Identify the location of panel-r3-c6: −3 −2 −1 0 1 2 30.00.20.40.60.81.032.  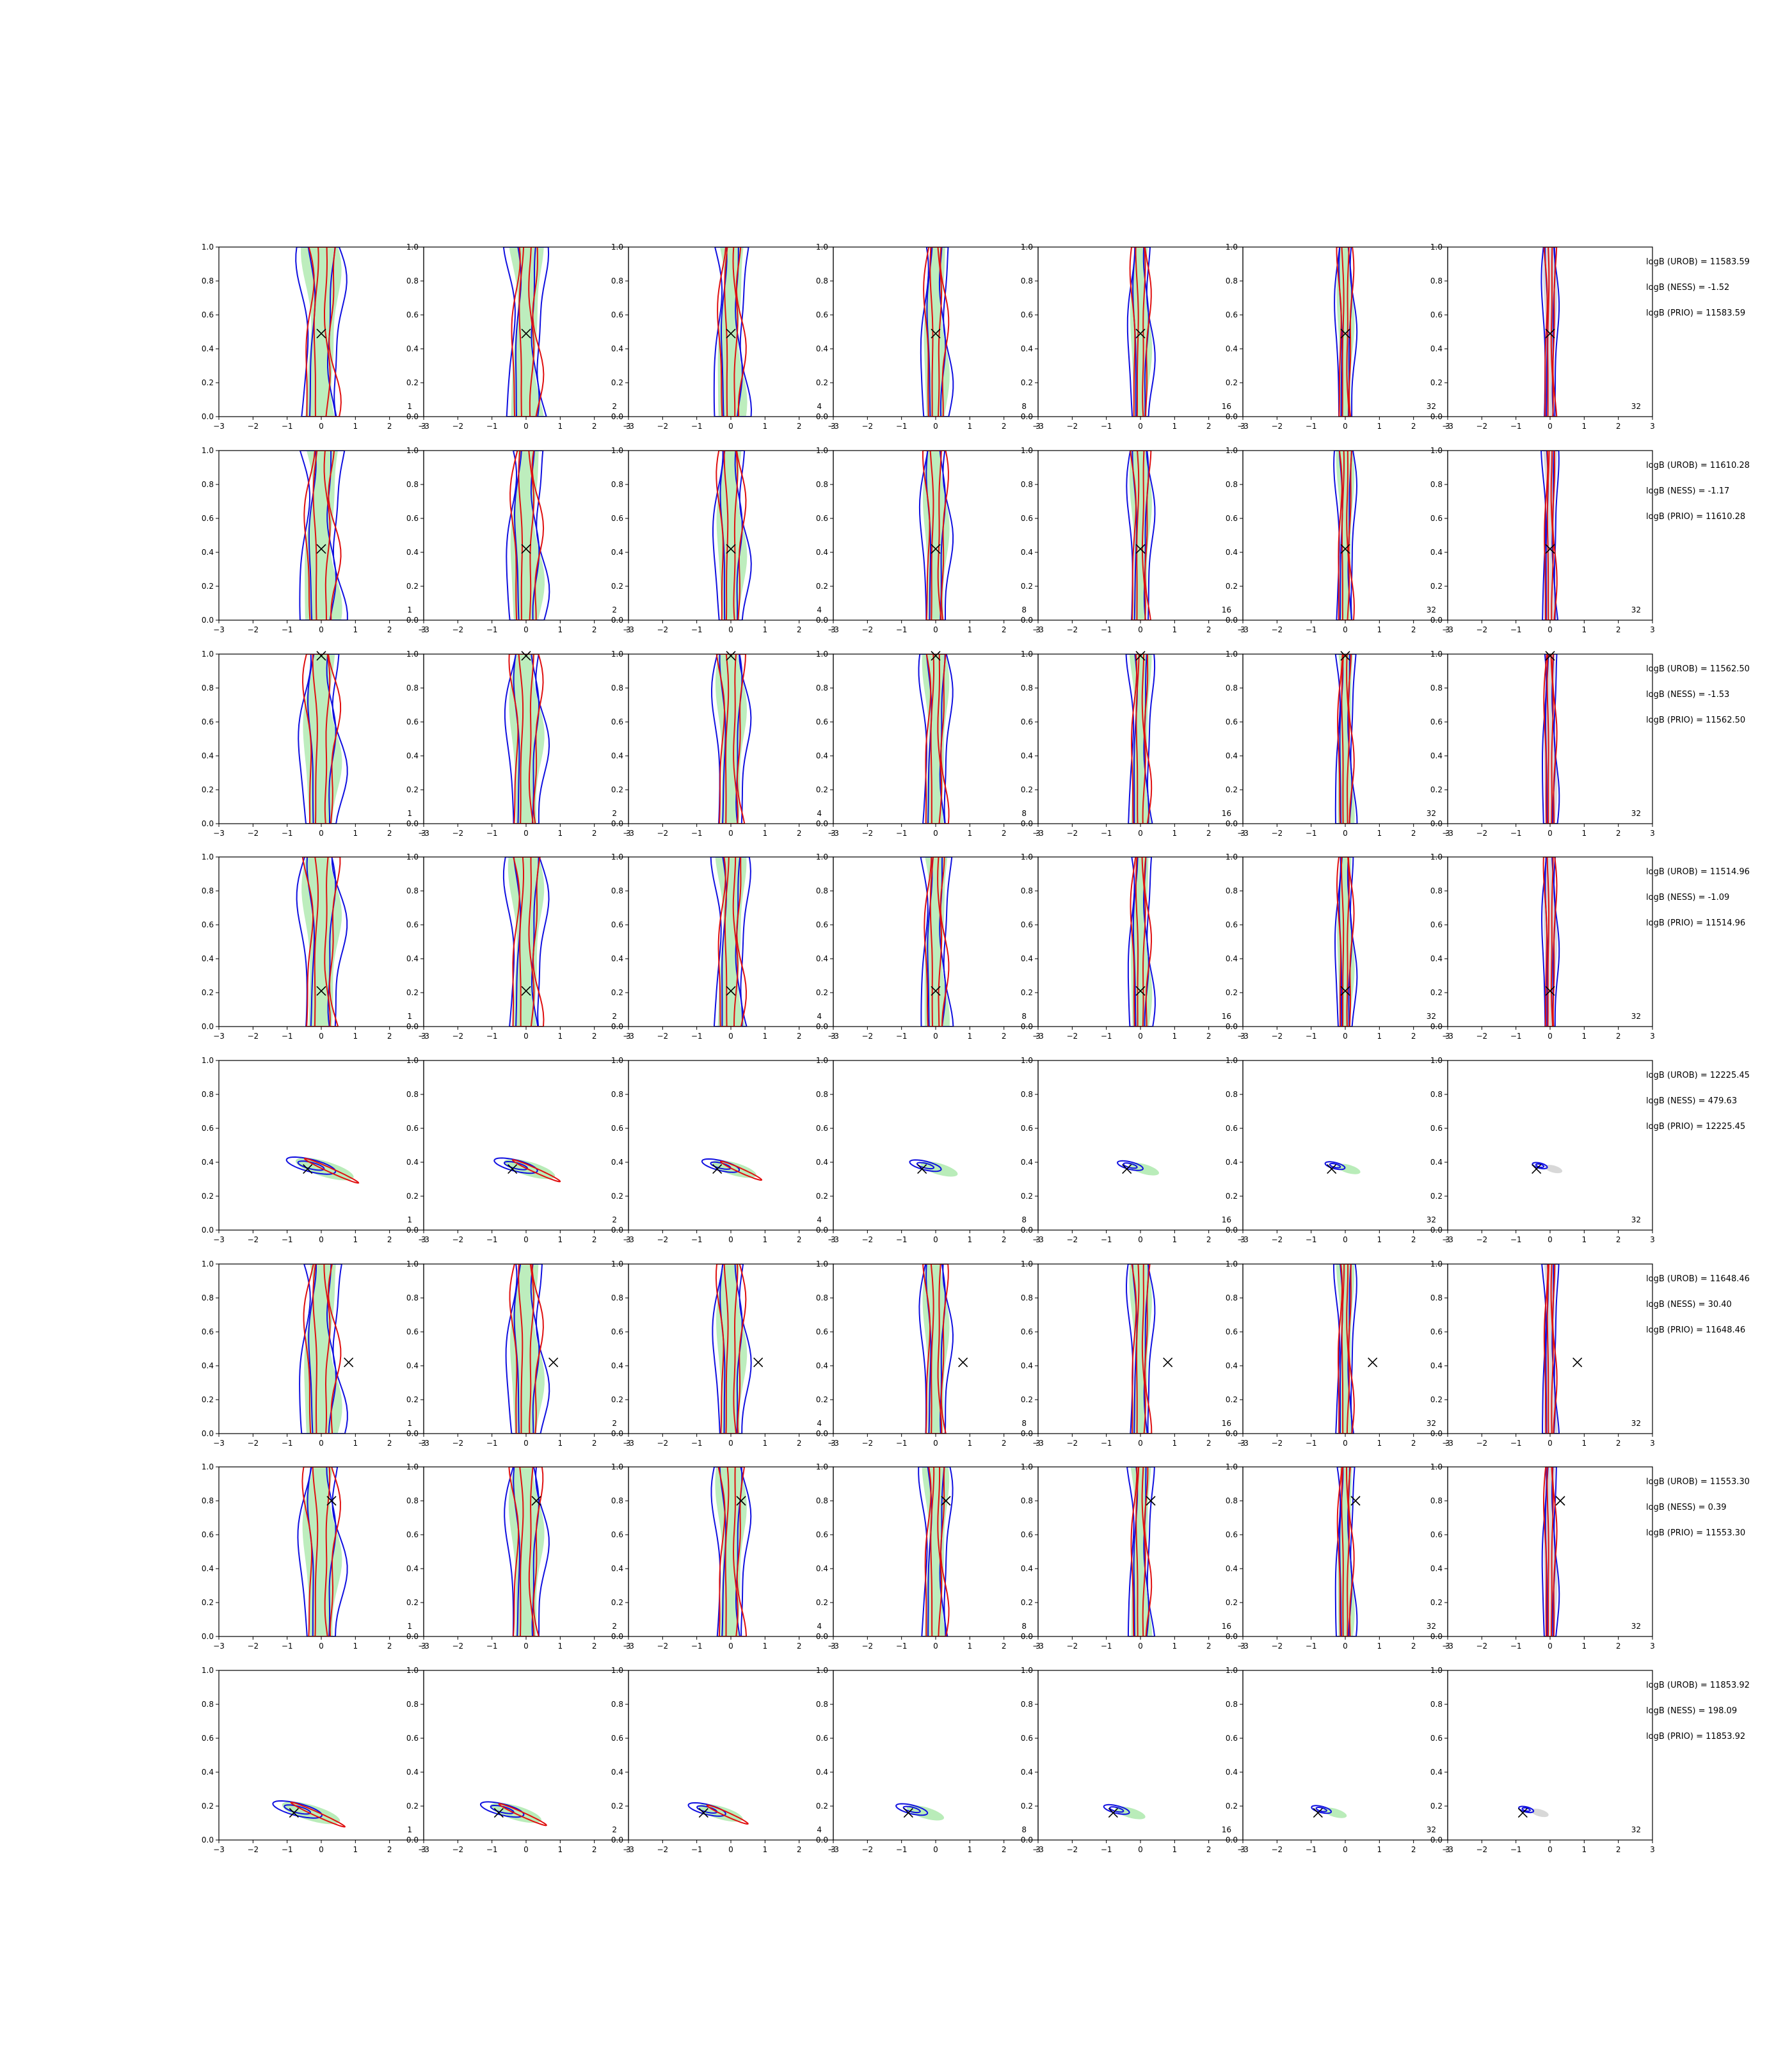
(1338, 744).